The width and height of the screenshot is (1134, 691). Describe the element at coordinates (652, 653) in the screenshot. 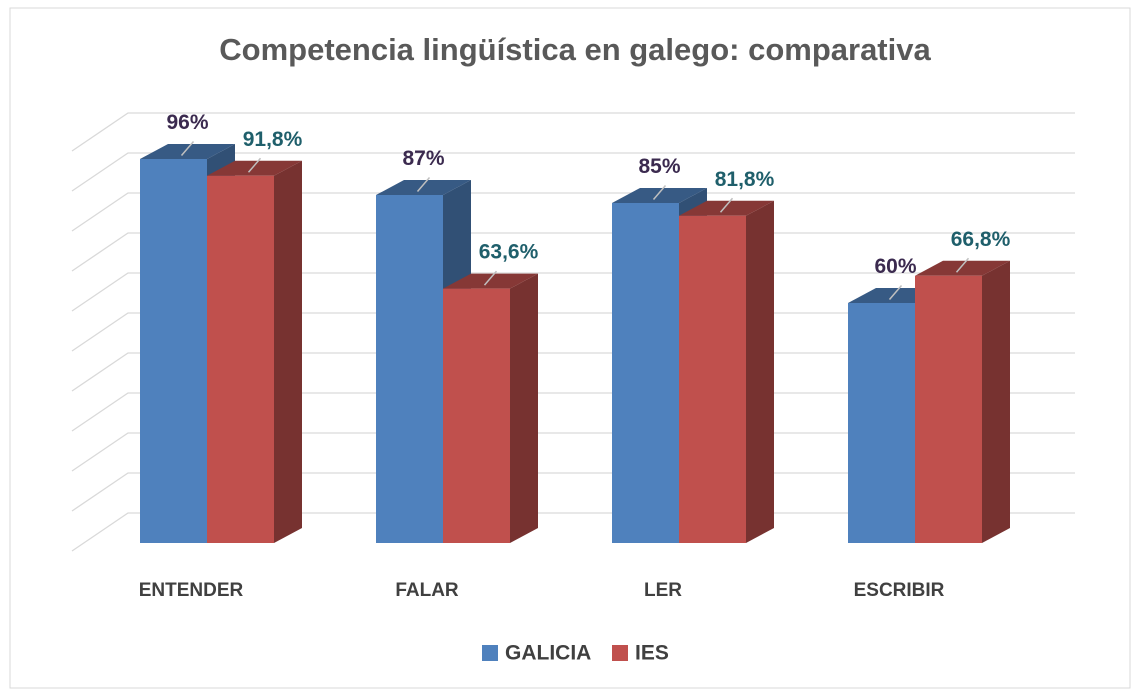

I see `legend-label: IES` at that location.